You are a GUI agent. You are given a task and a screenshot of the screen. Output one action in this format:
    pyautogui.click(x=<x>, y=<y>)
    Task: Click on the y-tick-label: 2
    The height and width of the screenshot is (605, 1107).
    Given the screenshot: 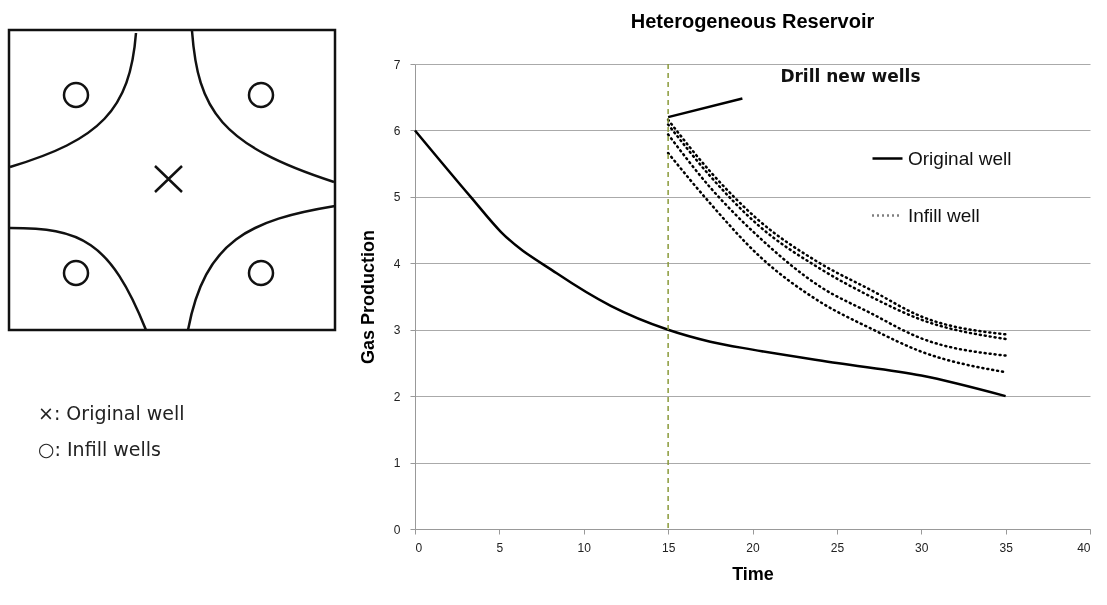 What is the action you would take?
    pyautogui.click(x=397, y=396)
    